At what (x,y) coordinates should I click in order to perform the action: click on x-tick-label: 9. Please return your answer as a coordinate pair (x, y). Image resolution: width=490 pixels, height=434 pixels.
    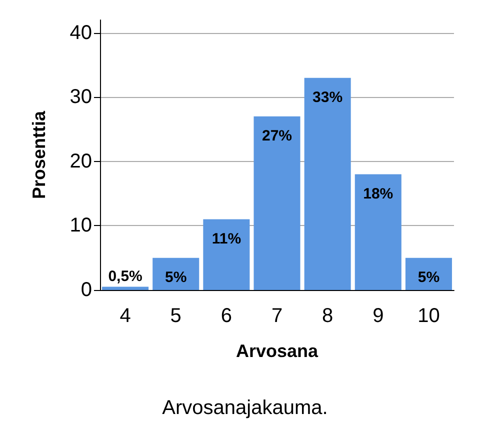
    Looking at the image, I should click on (378, 316).